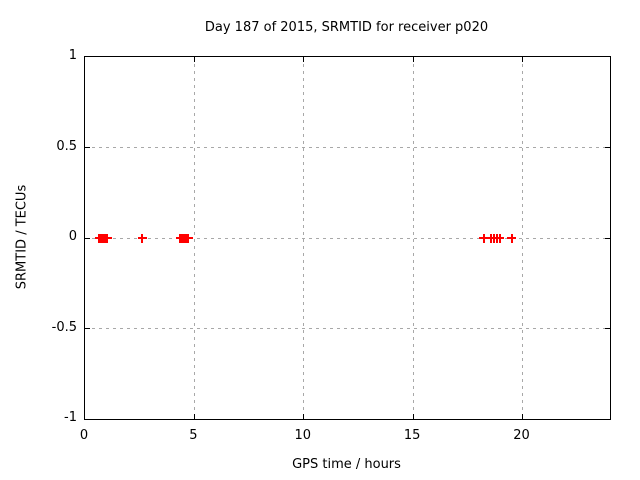  What do you see at coordinates (521, 435) in the screenshot?
I see `x-tick-label: 20` at bounding box center [521, 435].